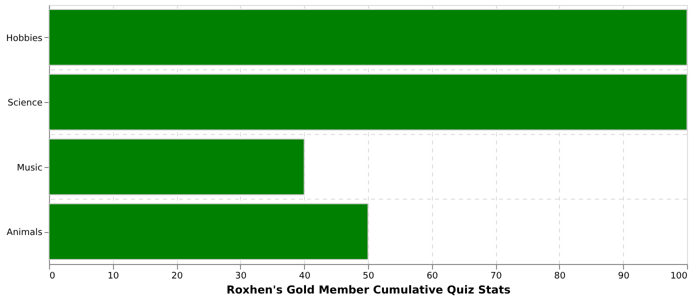  I want to click on x-tick-label: 80, so click(560, 277).